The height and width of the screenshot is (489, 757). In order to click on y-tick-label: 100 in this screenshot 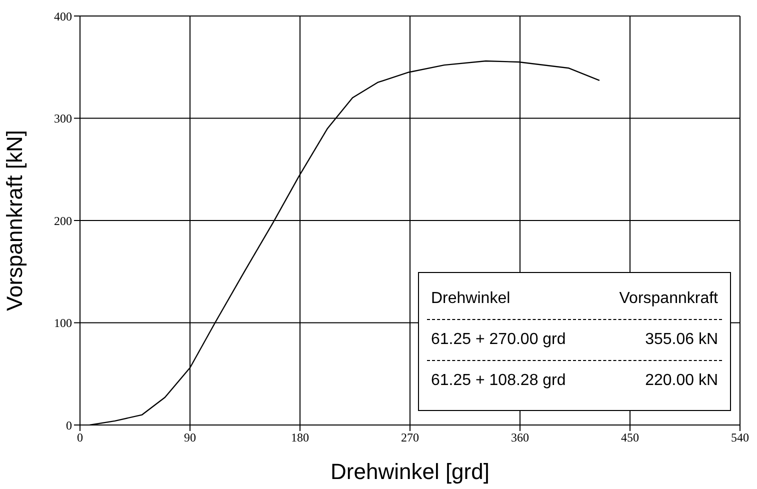, I will do `click(63, 323)`.